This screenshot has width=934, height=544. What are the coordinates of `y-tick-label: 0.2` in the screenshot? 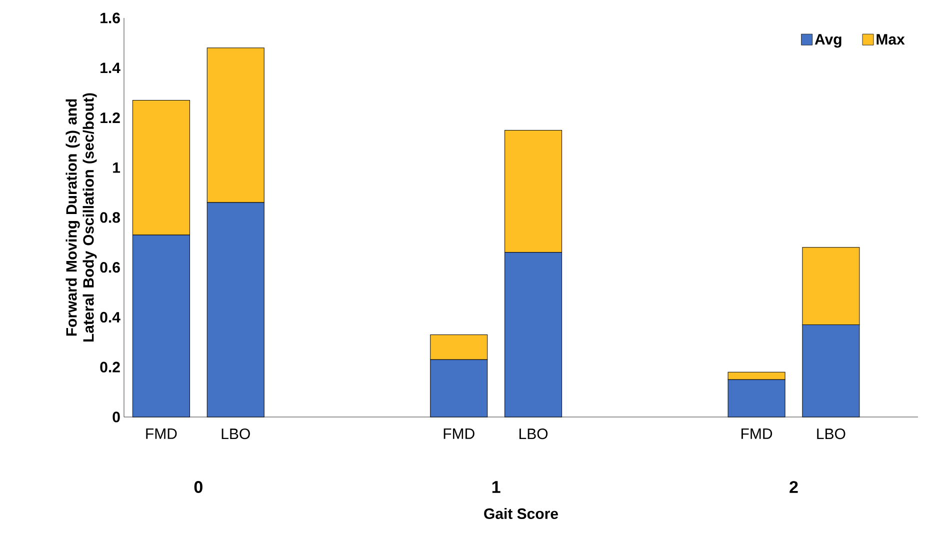 It's located at (110, 367).